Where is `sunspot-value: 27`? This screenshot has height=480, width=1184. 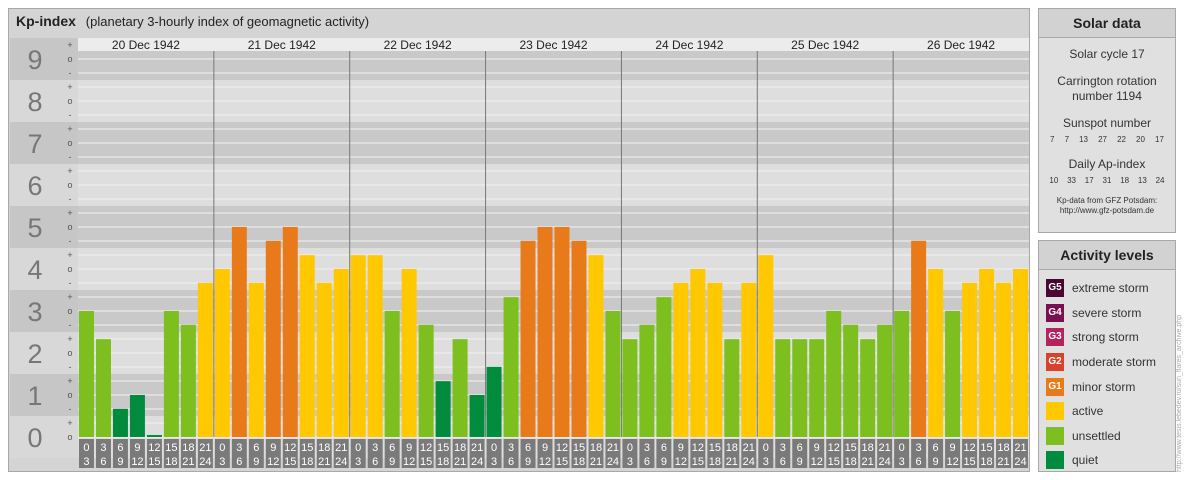
sunspot-value: 27 is located at coordinates (1102, 139).